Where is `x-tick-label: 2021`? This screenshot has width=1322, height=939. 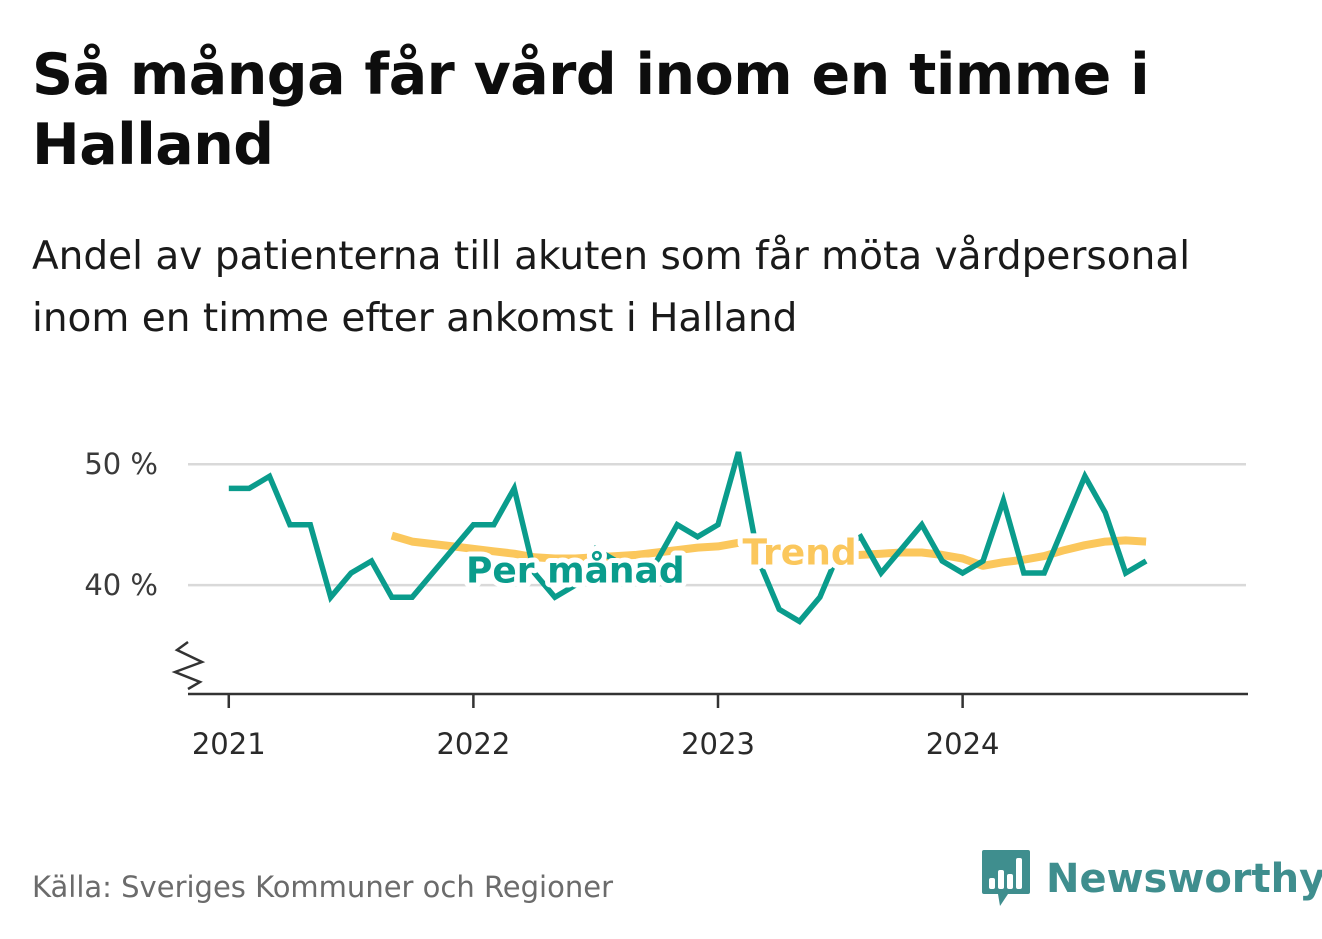
x-tick-label: 2021 is located at coordinates (229, 744).